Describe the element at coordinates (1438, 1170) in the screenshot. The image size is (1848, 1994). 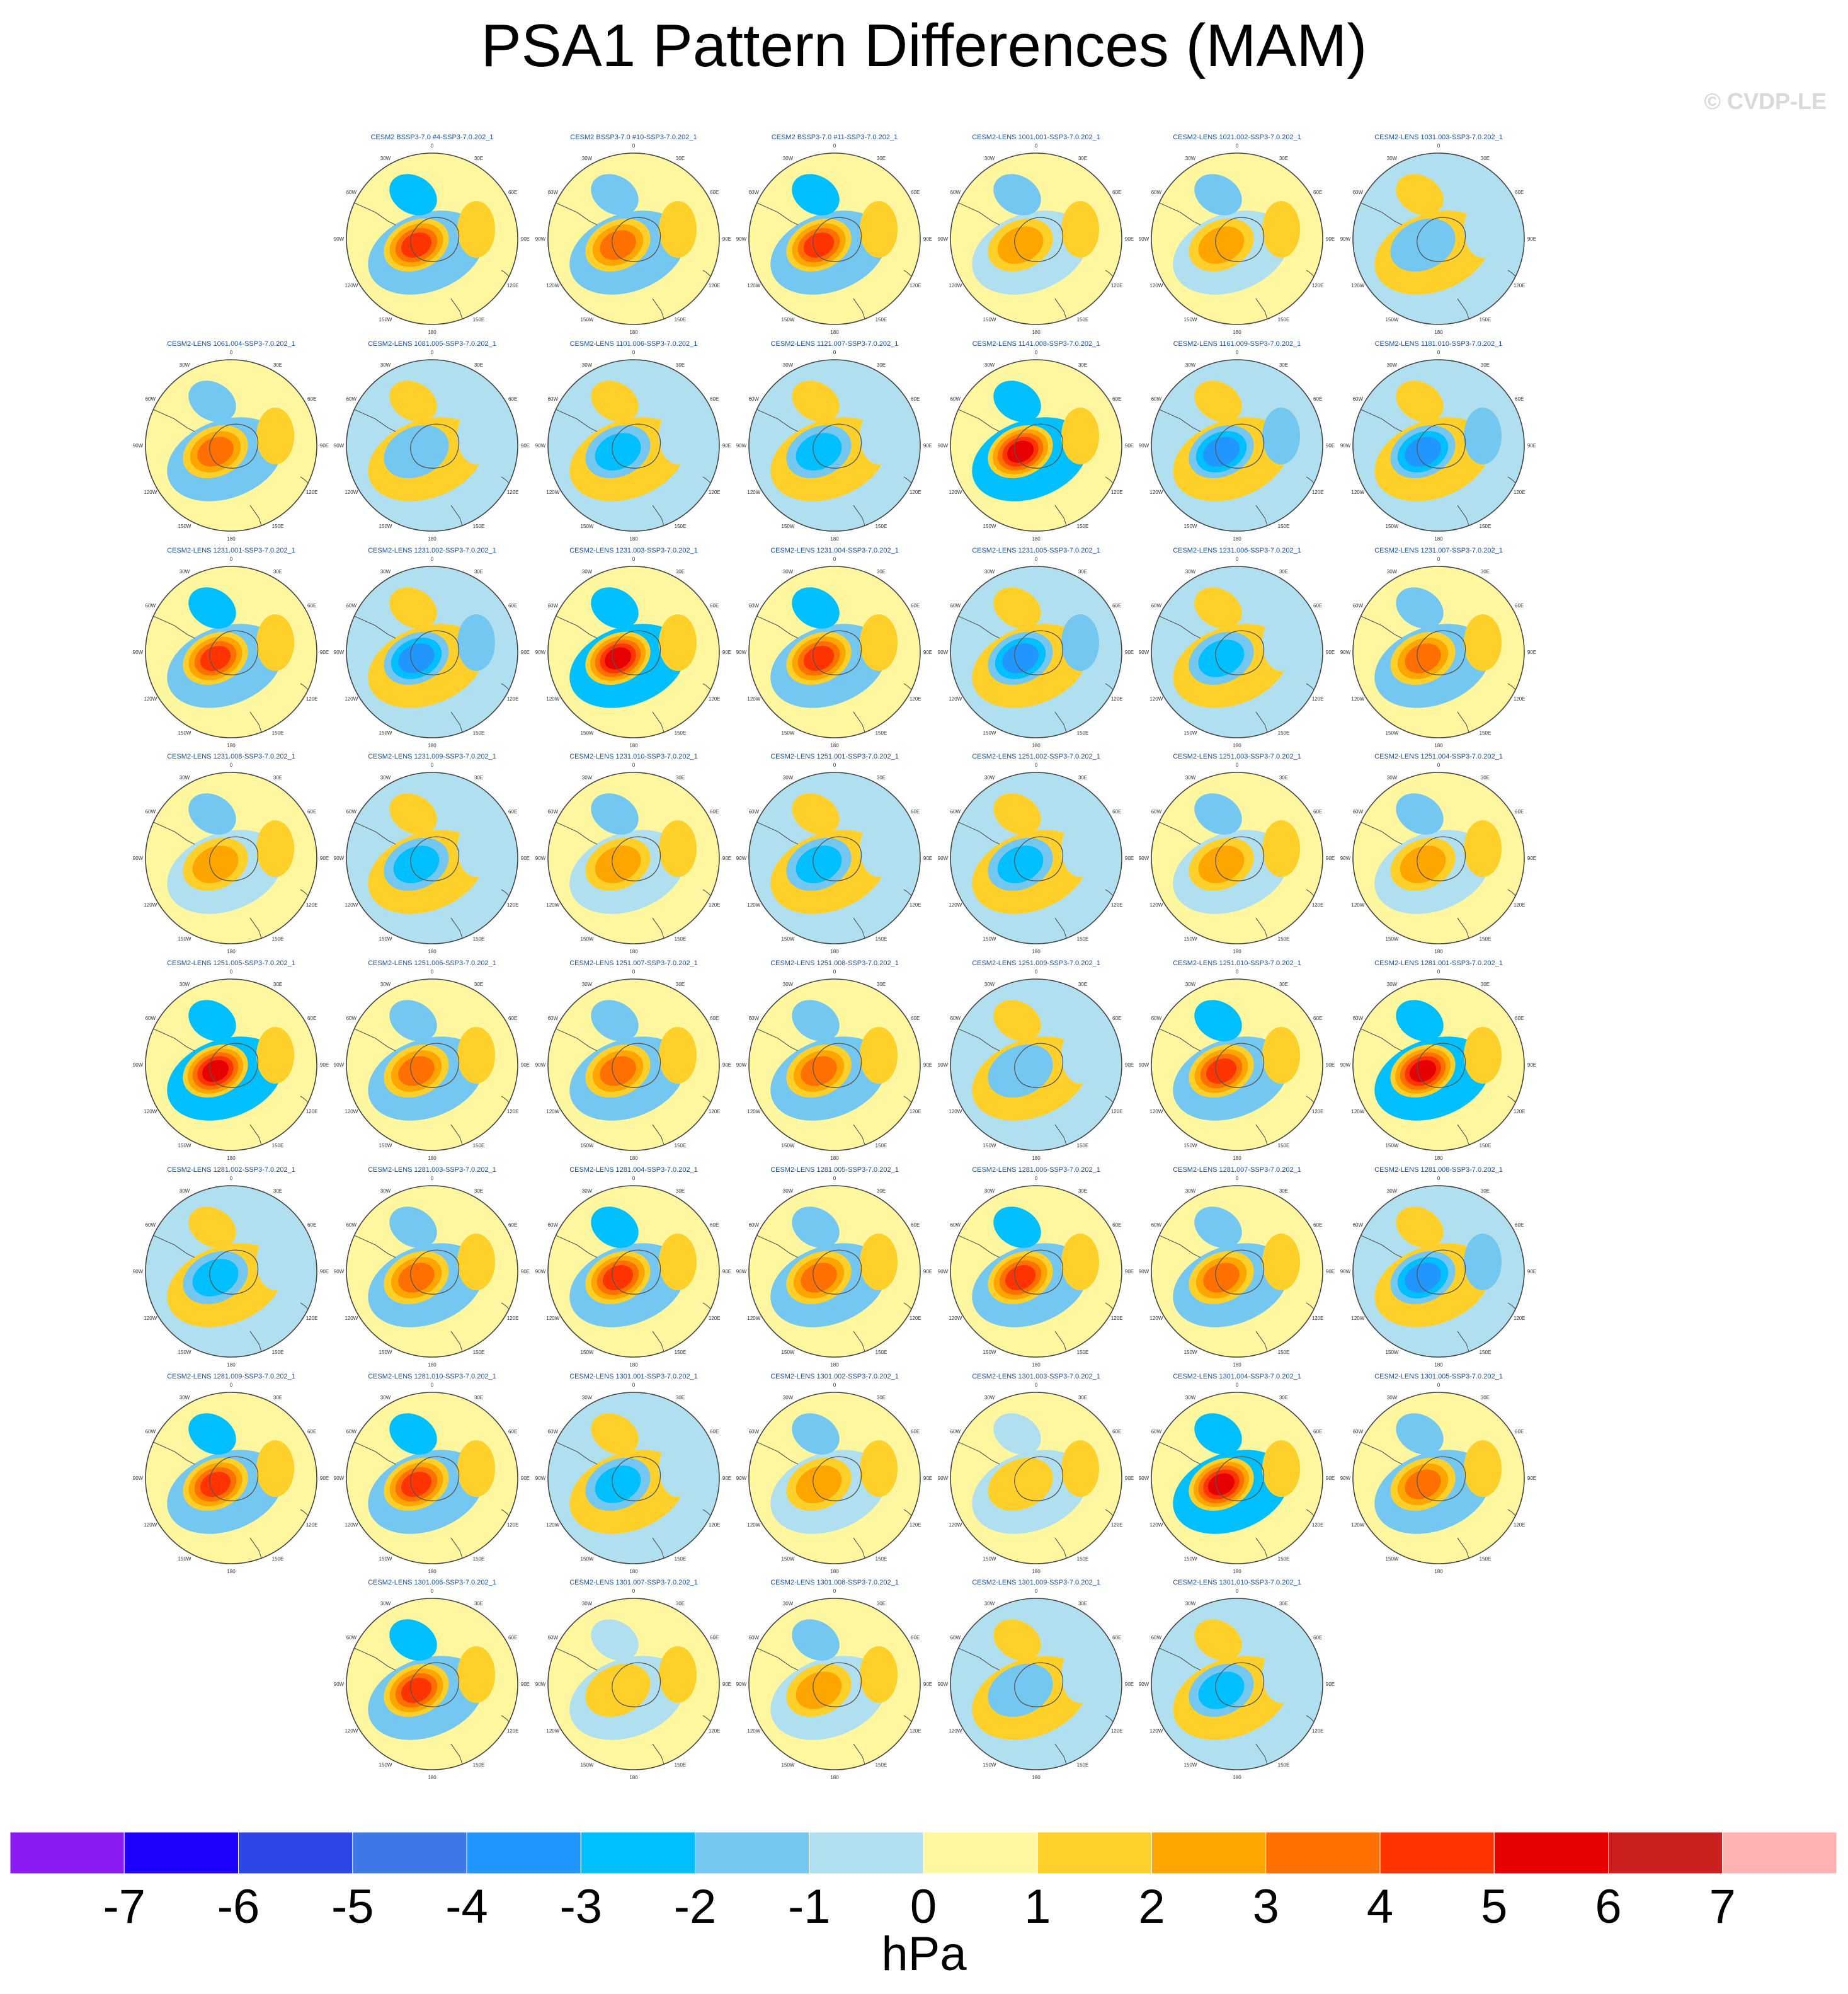
I see `panel-title: CESM2-LENS 1281.008-SSP3-7.0.202_1` at that location.